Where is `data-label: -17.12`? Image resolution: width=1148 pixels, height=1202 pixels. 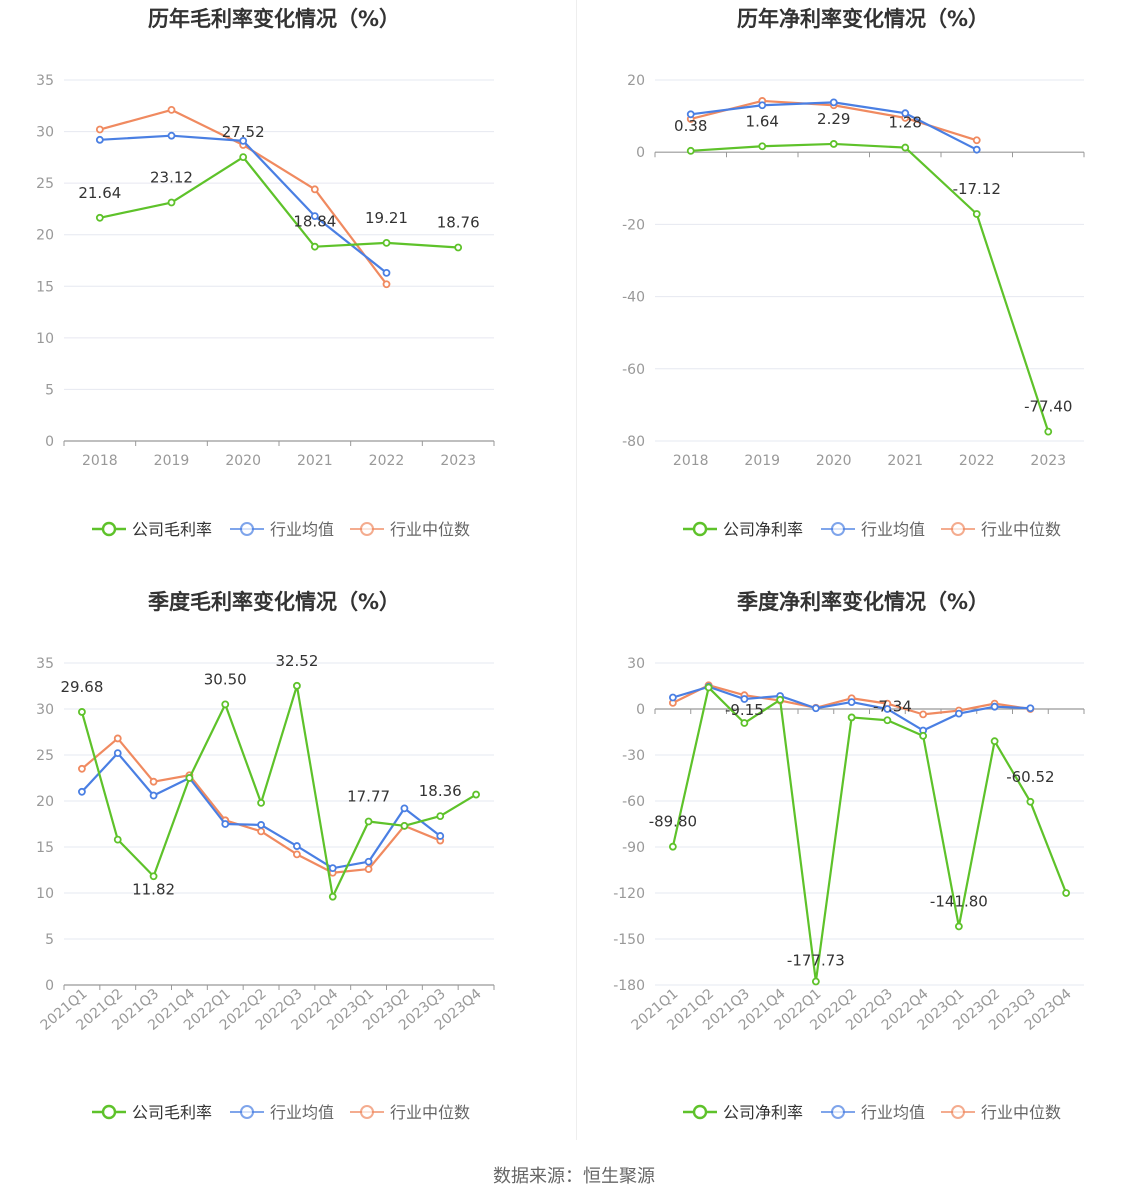 data-label: -17.12 is located at coordinates (977, 189).